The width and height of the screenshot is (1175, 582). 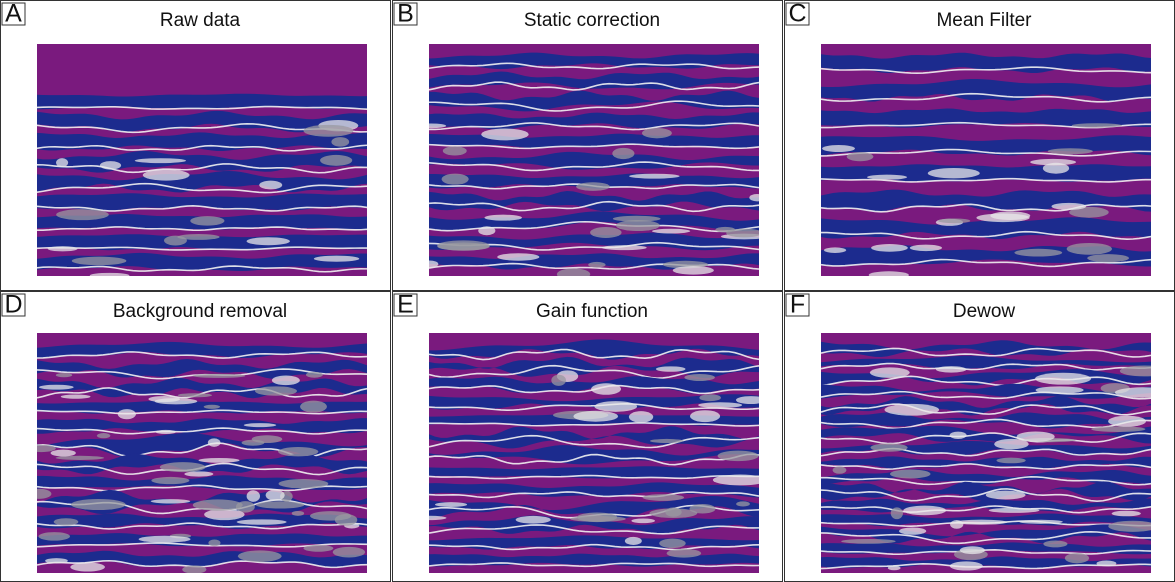 What do you see at coordinates (200, 20) in the screenshot?
I see `panel-title: Raw data` at bounding box center [200, 20].